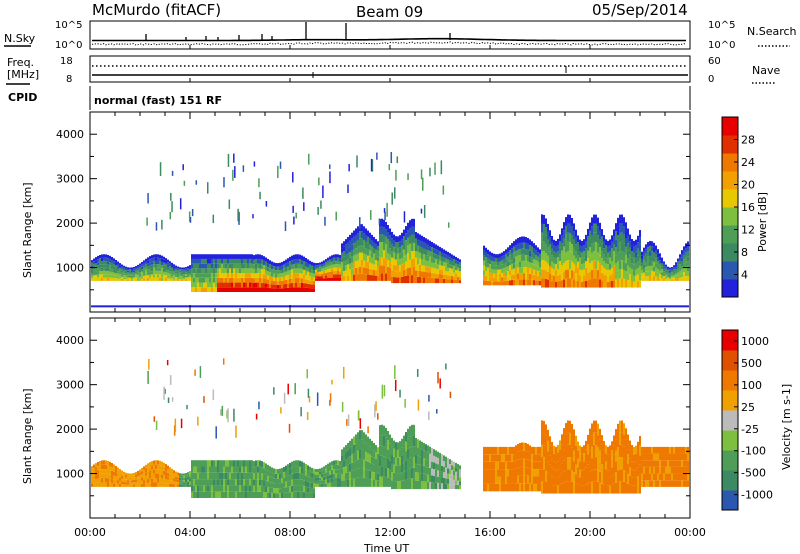 This screenshot has width=800, height=554. I want to click on power-ylabel: Slant Range [km], so click(27, 230).